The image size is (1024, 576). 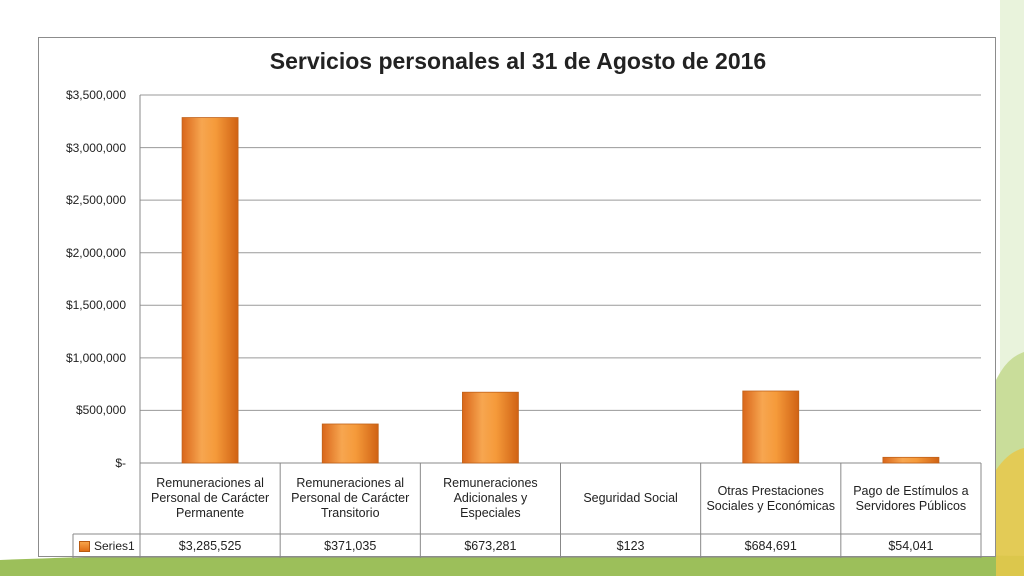 What do you see at coordinates (95, 305) in the screenshot?
I see `y-tick-label: $1,500,000` at bounding box center [95, 305].